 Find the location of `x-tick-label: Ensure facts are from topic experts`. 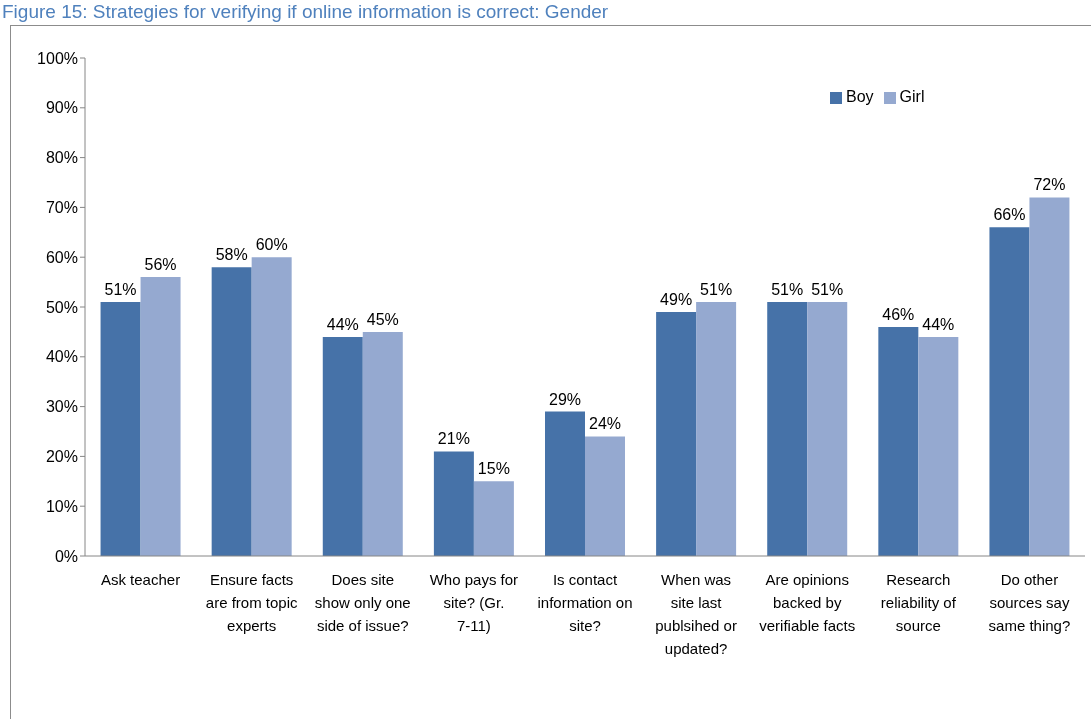

x-tick-label: Ensure facts are from topic experts is located at coordinates (252, 602).